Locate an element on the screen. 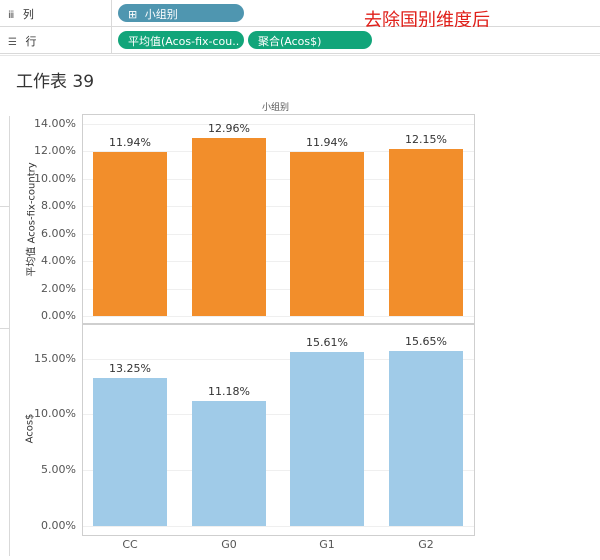 This screenshot has width=600, height=560. bar-value-label: 13.25% is located at coordinates (130, 369).